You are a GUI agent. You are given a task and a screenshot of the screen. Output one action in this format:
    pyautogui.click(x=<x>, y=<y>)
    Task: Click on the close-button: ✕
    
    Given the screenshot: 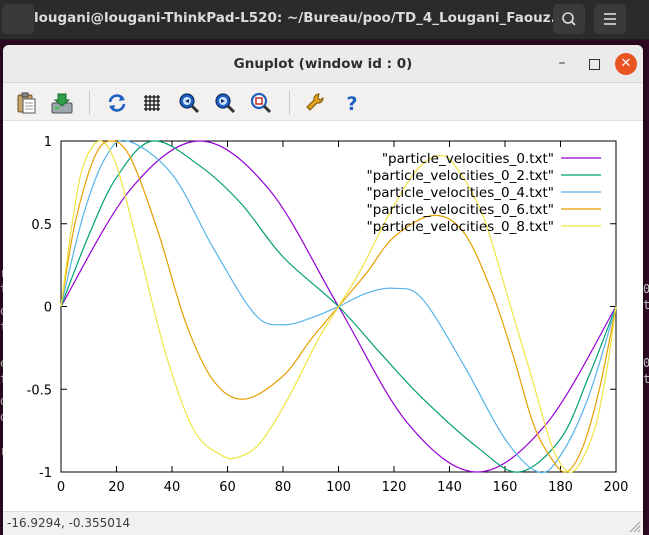 What is the action you would take?
    pyautogui.click(x=626, y=64)
    